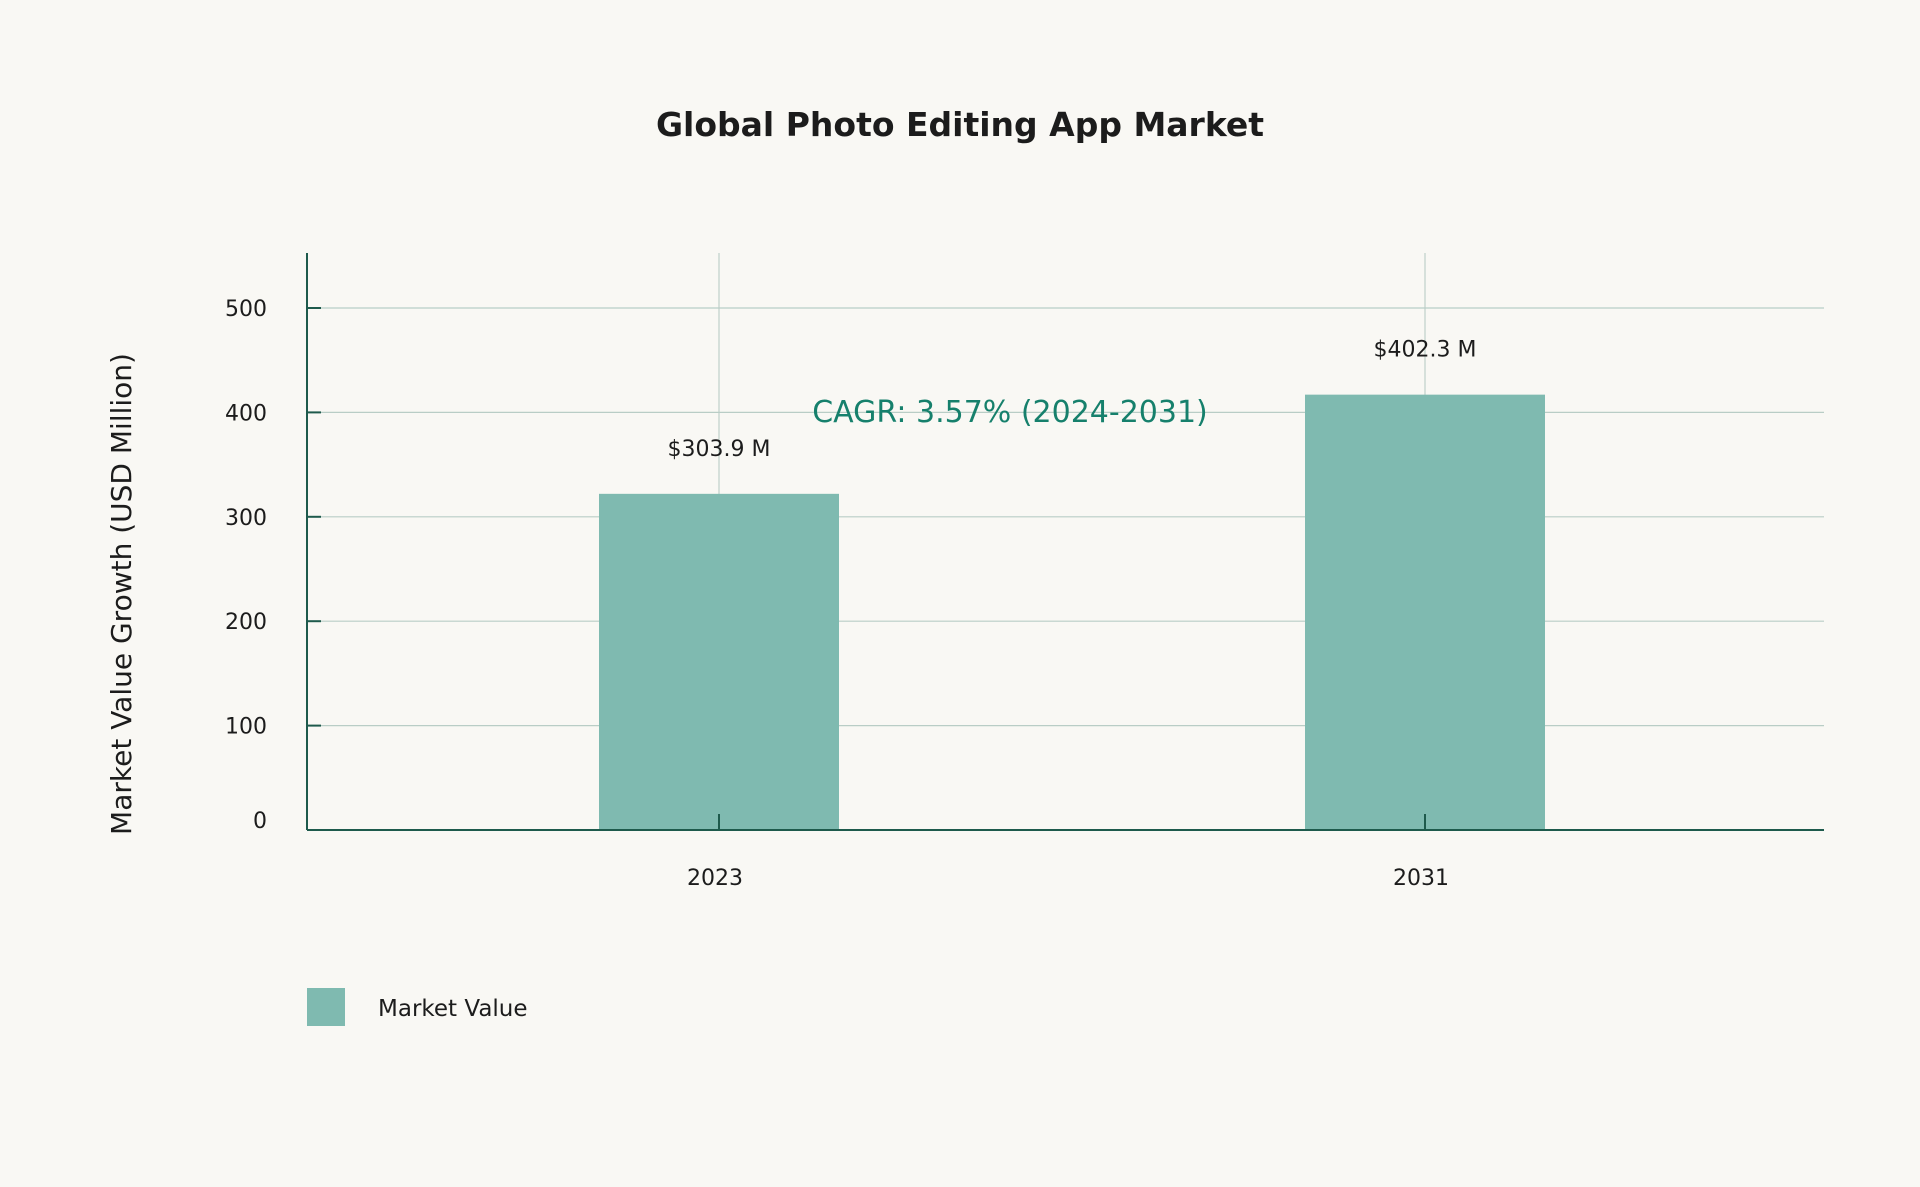 The width and height of the screenshot is (1920, 1187). I want to click on data-label-2031: $402.3 M, so click(1425, 350).